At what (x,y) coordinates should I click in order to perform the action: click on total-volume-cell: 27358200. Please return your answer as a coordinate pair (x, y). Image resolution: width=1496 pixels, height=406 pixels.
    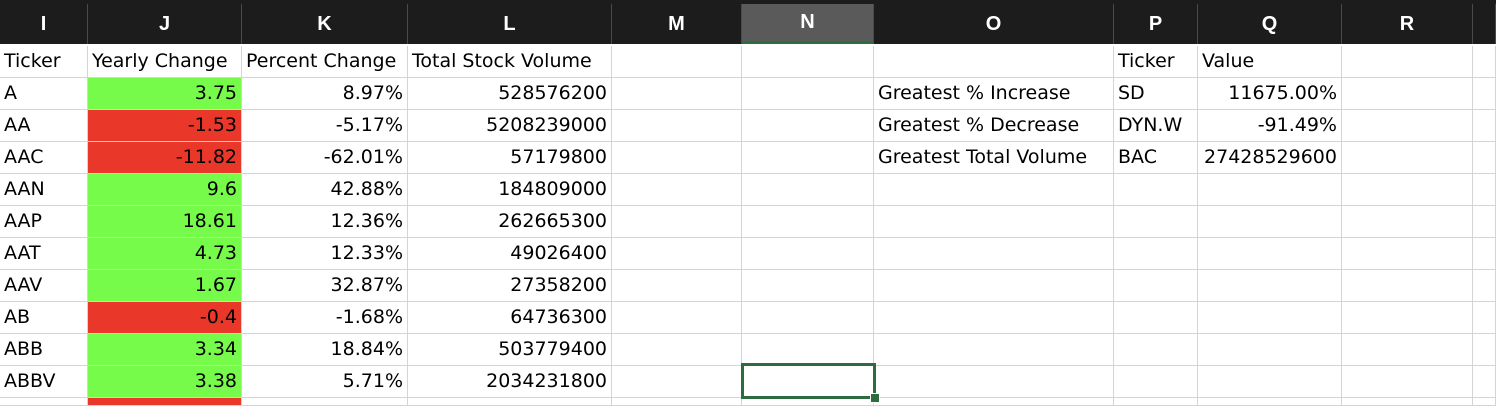
    Looking at the image, I should click on (510, 286).